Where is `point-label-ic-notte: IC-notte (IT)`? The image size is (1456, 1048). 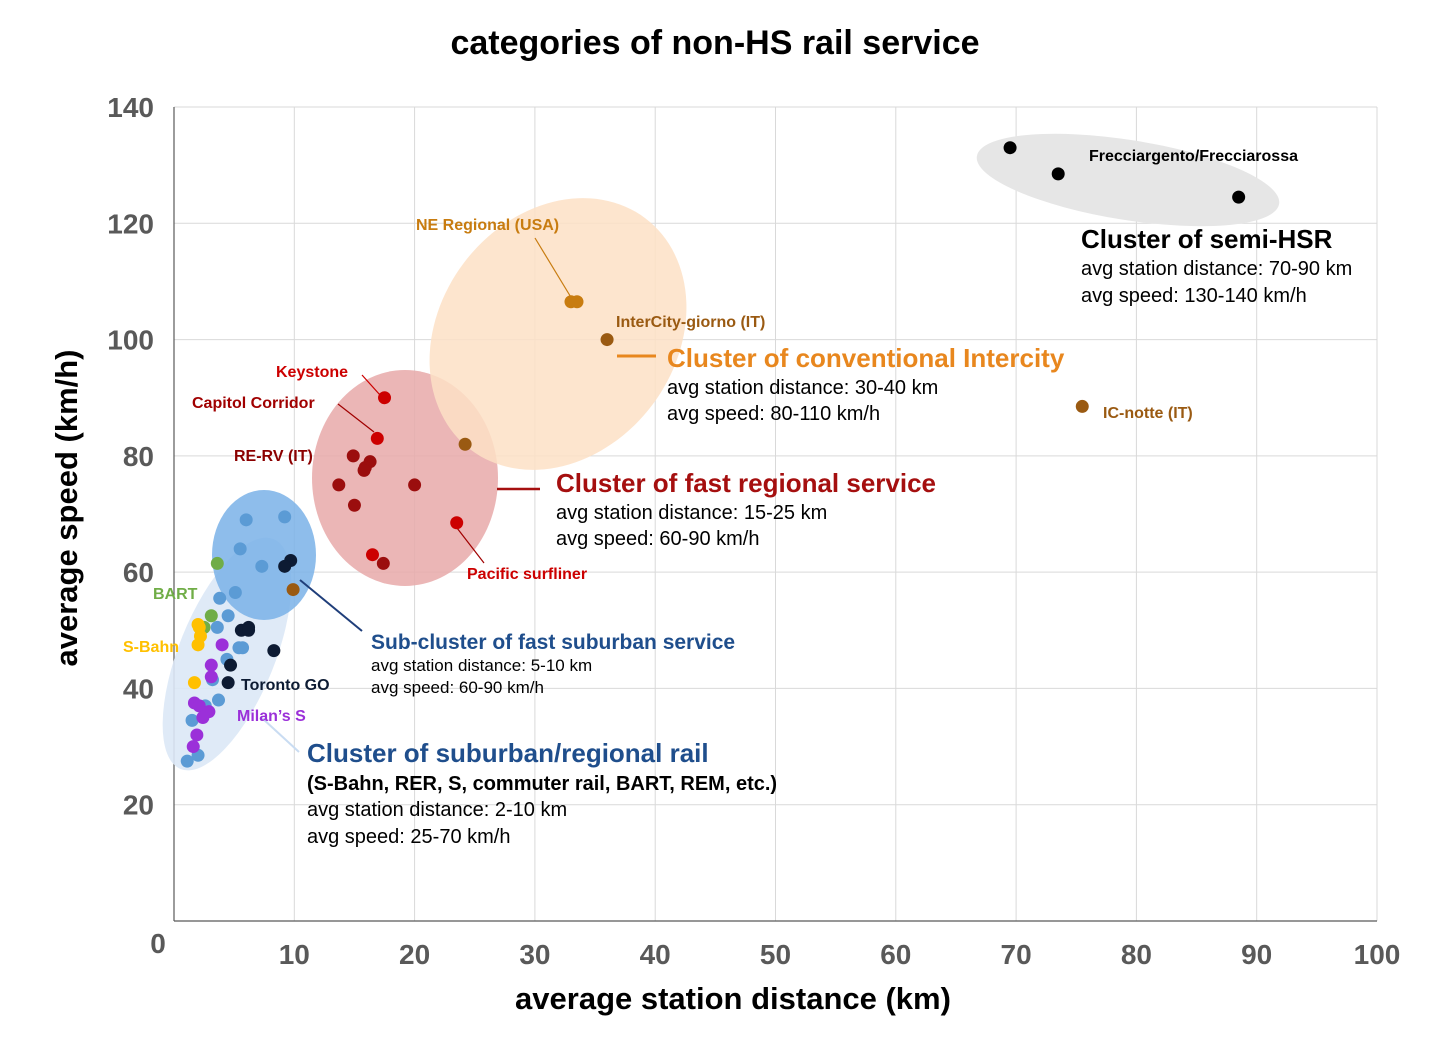
point-label-ic-notte: IC-notte (IT) is located at coordinates (1148, 413).